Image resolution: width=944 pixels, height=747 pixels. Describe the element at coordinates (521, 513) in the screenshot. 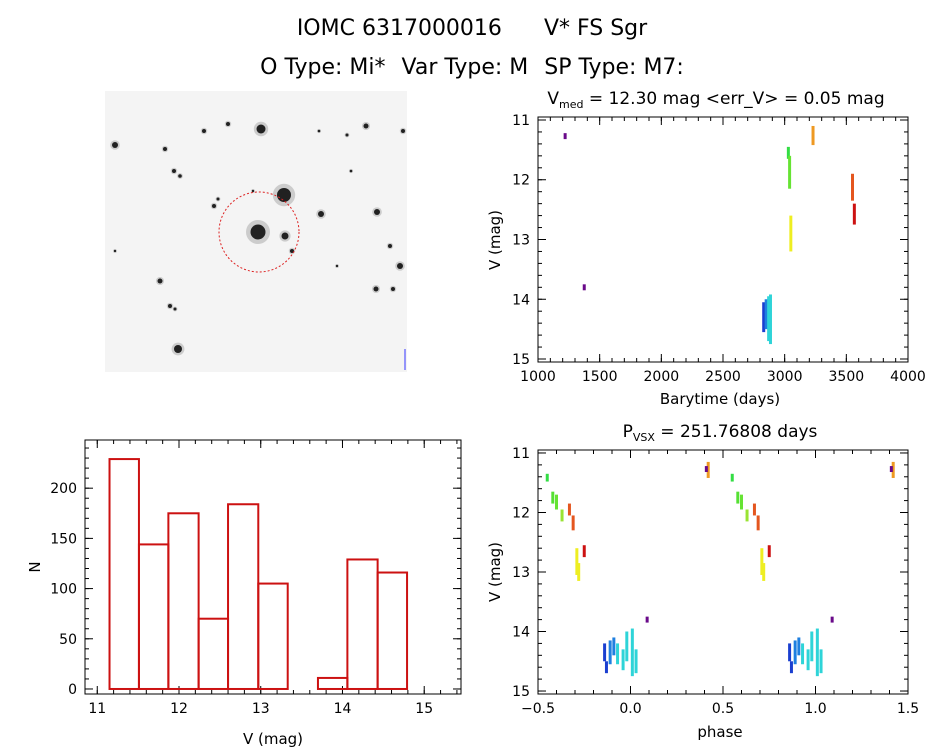

I see `ph-ytick-label: 12` at that location.